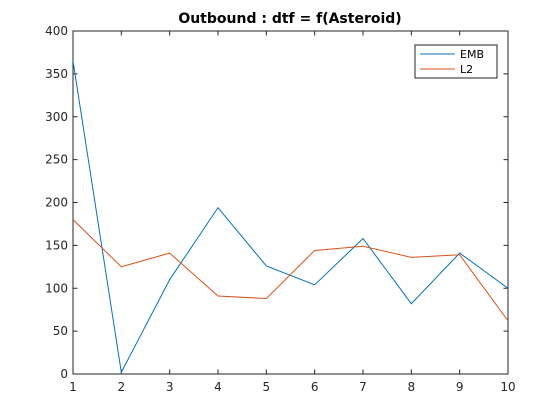 This screenshot has width=560, height=420. I want to click on x-tick-label: 10, so click(507, 387).